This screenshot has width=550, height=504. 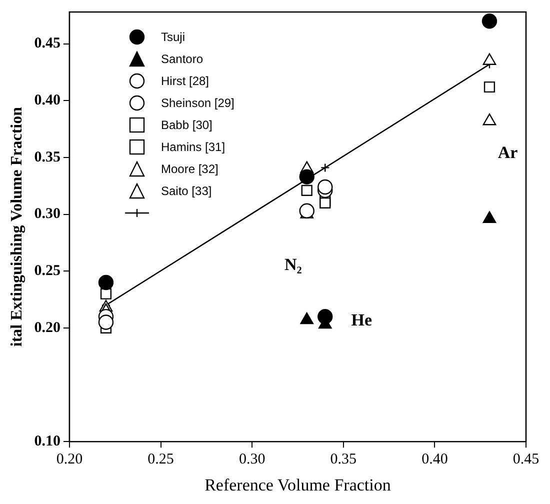 What do you see at coordinates (293, 264) in the screenshot?
I see `annotation: N₂` at bounding box center [293, 264].